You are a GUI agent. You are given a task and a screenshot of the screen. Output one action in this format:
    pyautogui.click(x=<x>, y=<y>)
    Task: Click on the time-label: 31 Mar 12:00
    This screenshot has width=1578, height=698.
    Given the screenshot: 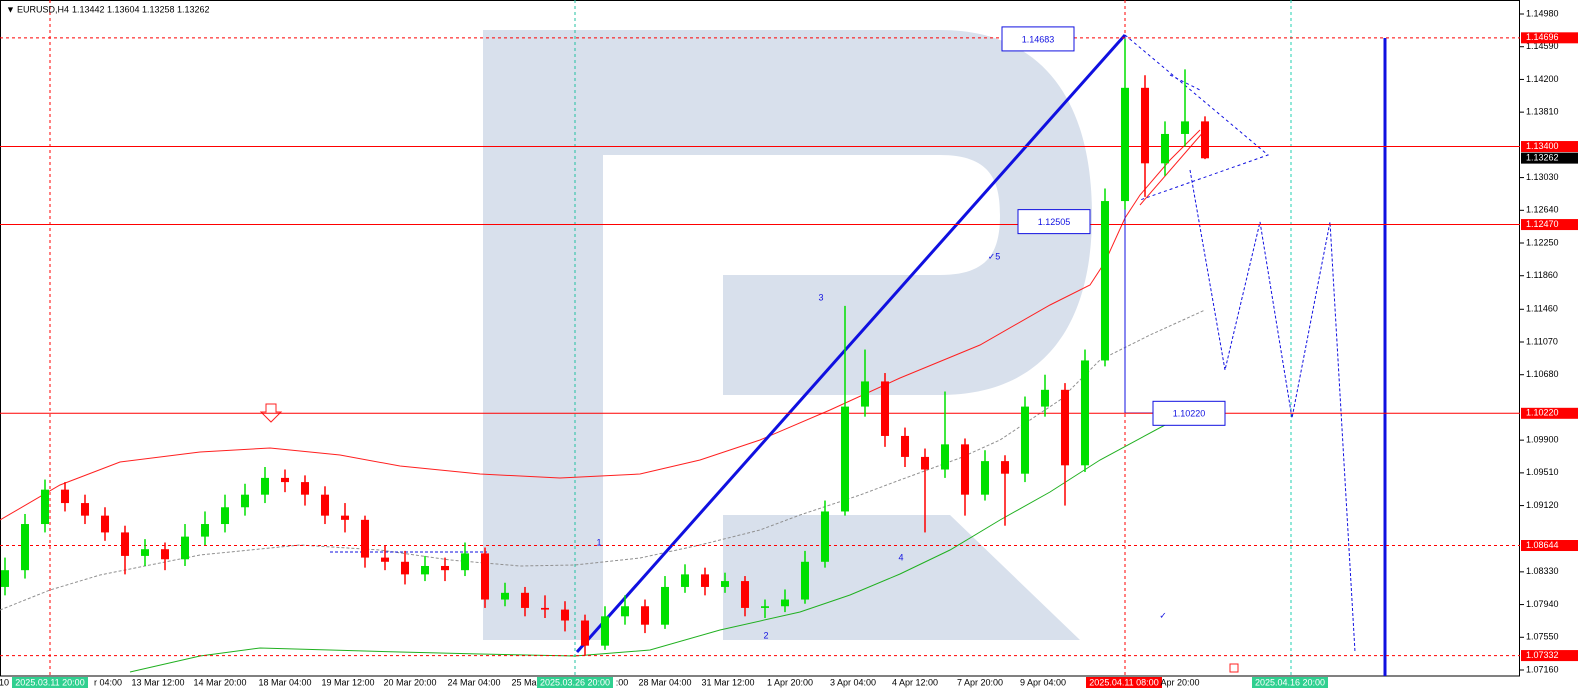 What is the action you would take?
    pyautogui.click(x=727, y=682)
    